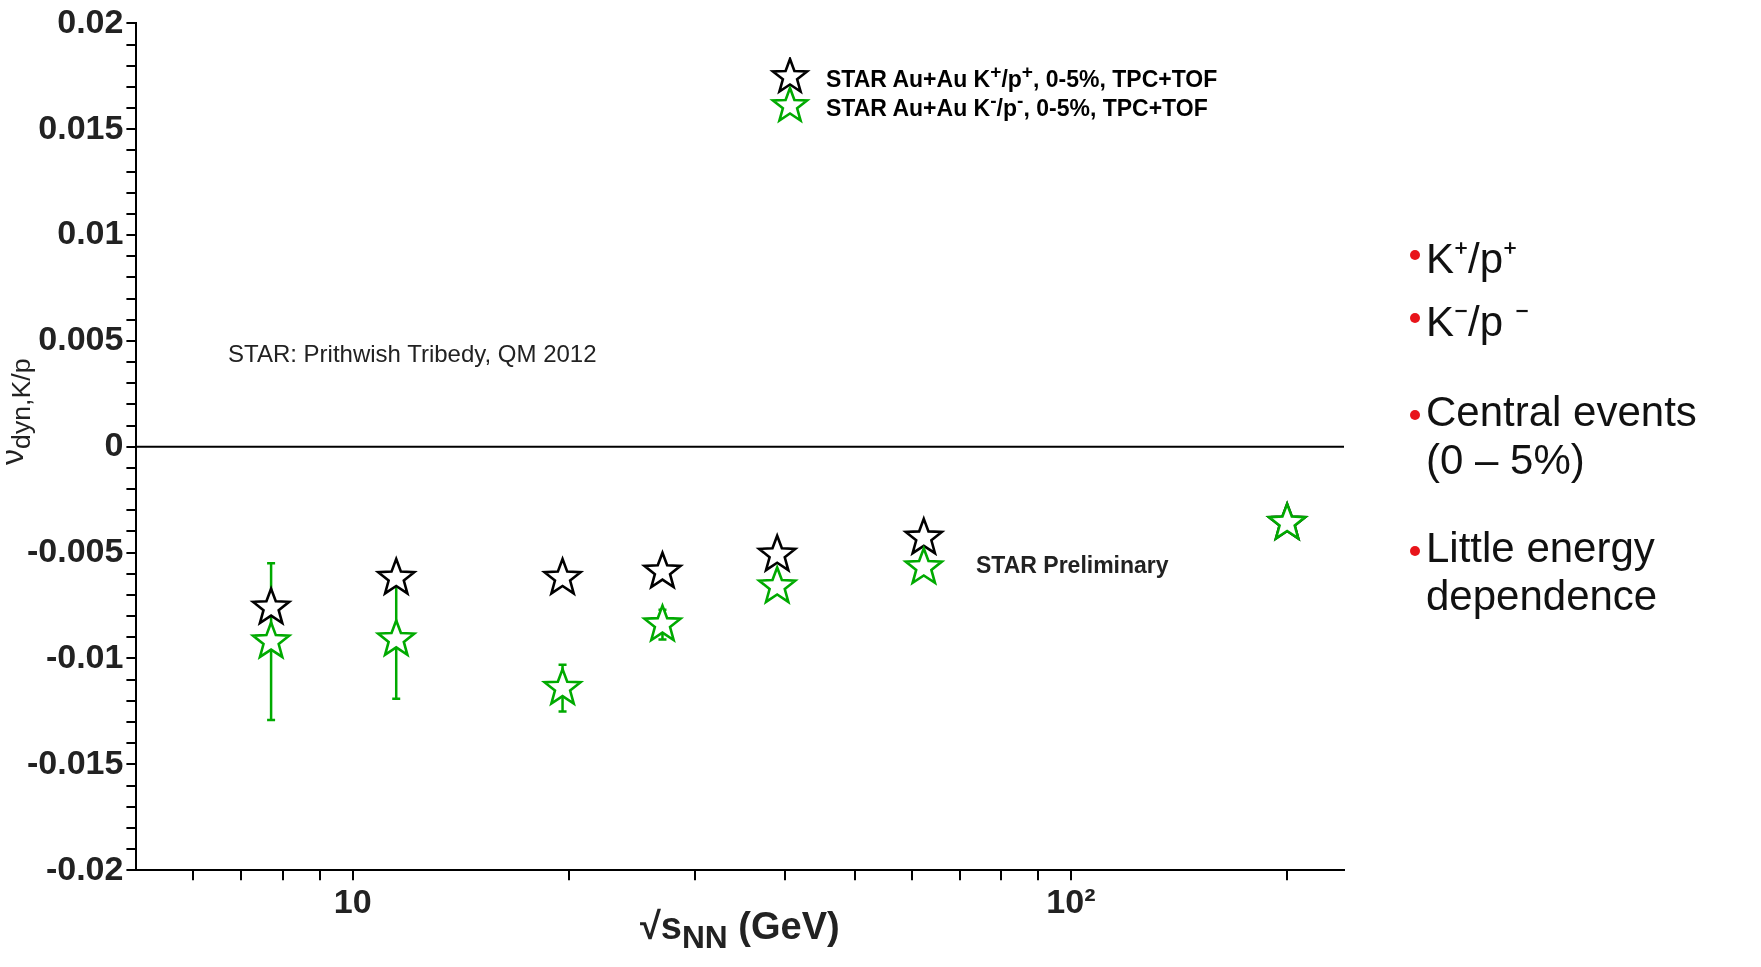  Describe the element at coordinates (1071, 900) in the screenshot. I see `x-tick-label: 10²` at that location.